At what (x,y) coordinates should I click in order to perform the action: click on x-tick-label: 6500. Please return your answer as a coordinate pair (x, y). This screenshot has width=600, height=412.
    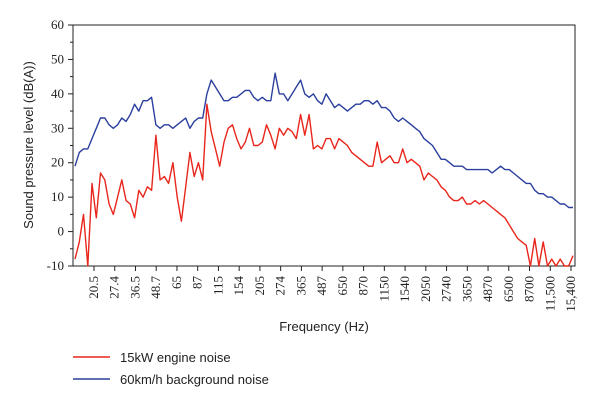
    Looking at the image, I should click on (508, 289).